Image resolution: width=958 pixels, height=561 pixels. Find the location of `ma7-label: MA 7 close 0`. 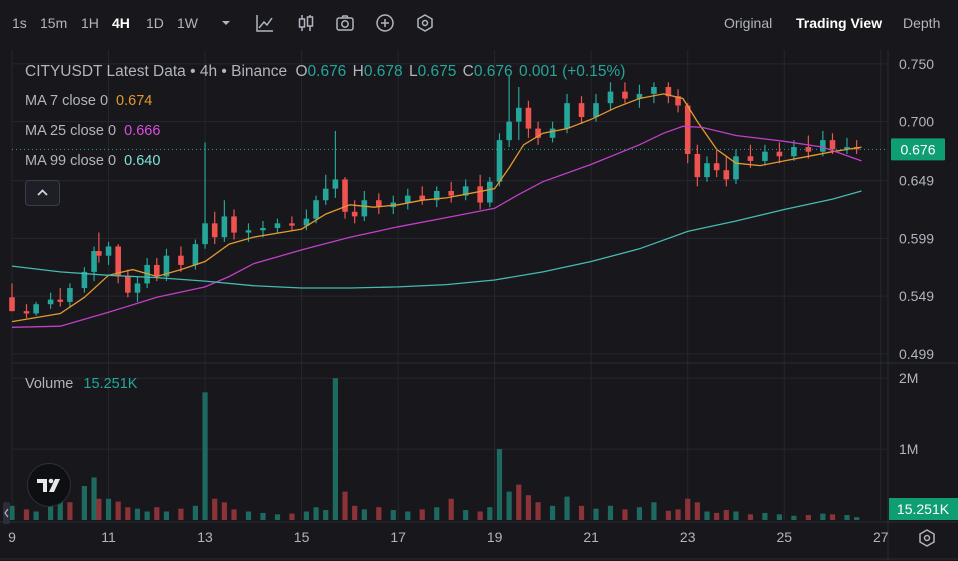

ma7-label: MA 7 close 0 is located at coordinates (67, 101).